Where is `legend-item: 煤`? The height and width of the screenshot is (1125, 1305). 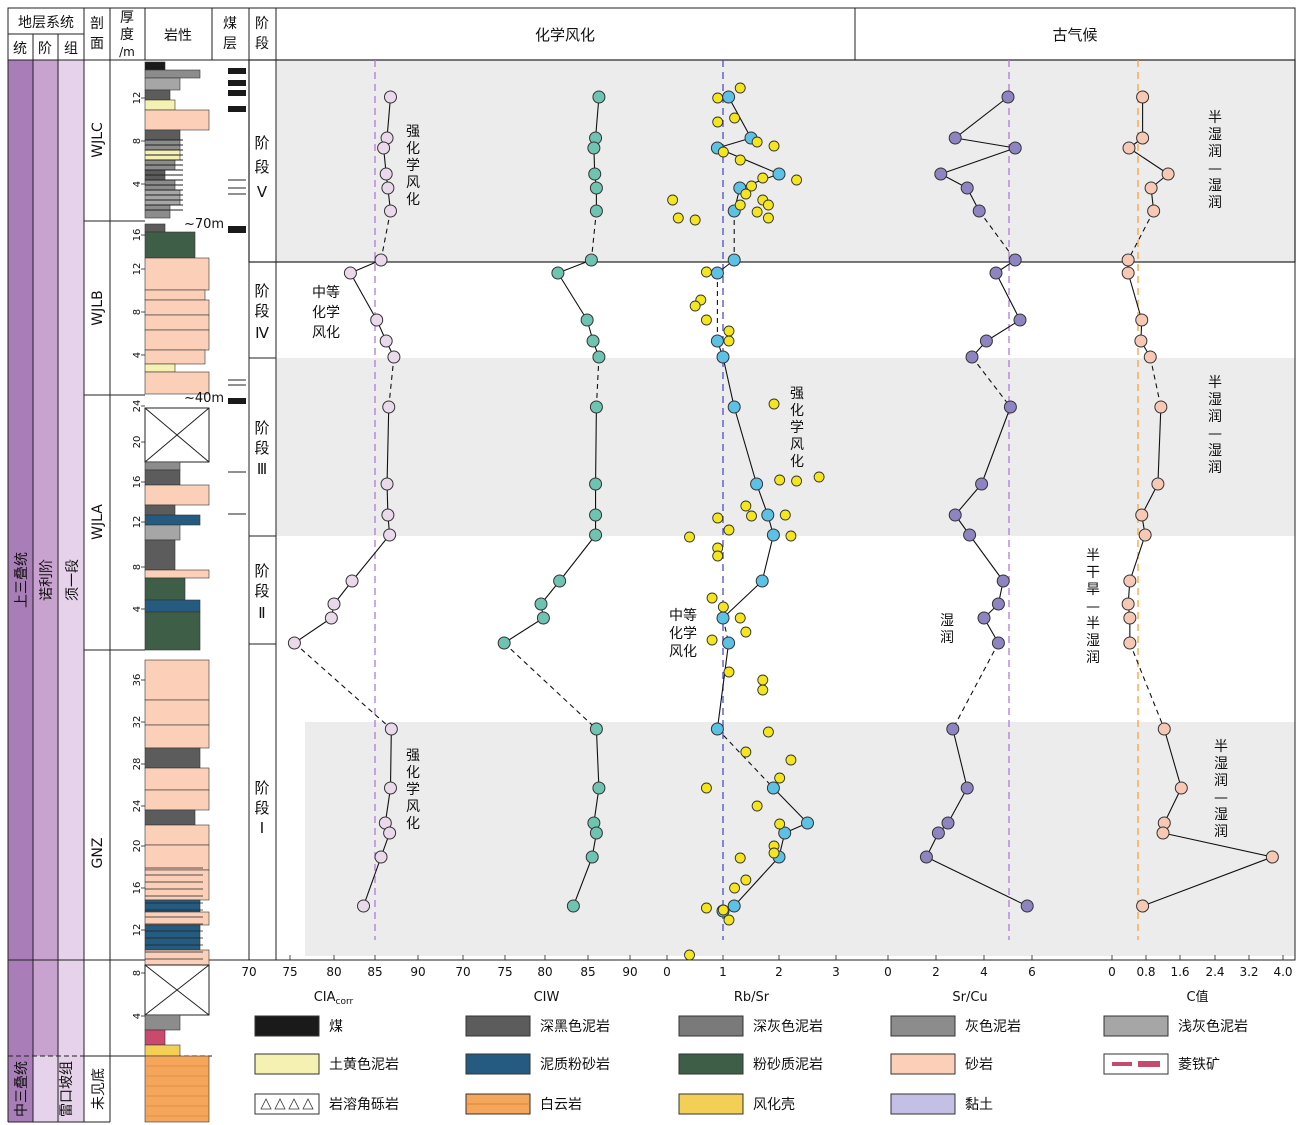
legend-item: 煤 is located at coordinates (298, 1026).